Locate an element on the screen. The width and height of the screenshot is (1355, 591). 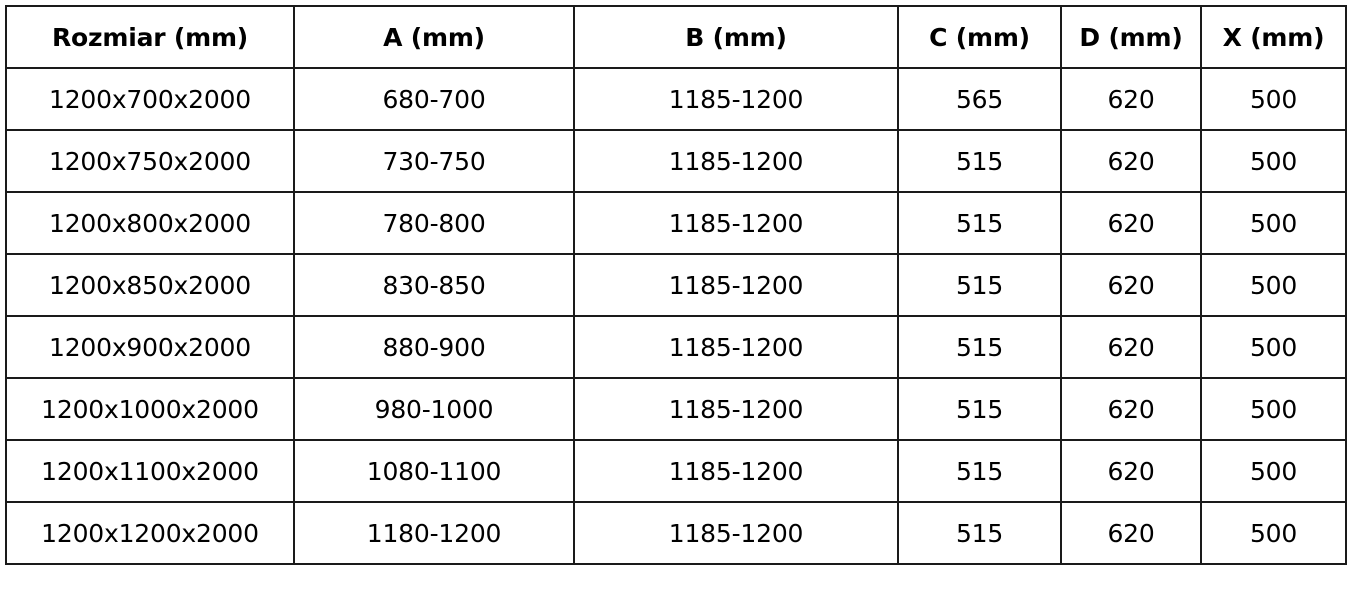
column-header-a: A (mm) is located at coordinates (434, 37).